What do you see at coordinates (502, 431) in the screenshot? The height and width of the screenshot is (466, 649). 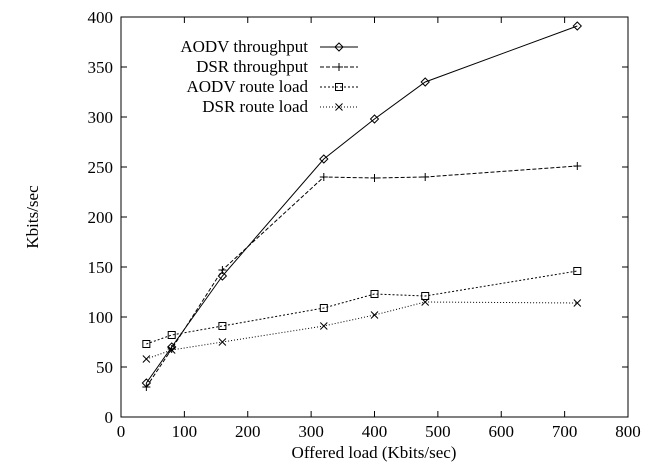 I see `x-tick-label: 600` at bounding box center [502, 431].